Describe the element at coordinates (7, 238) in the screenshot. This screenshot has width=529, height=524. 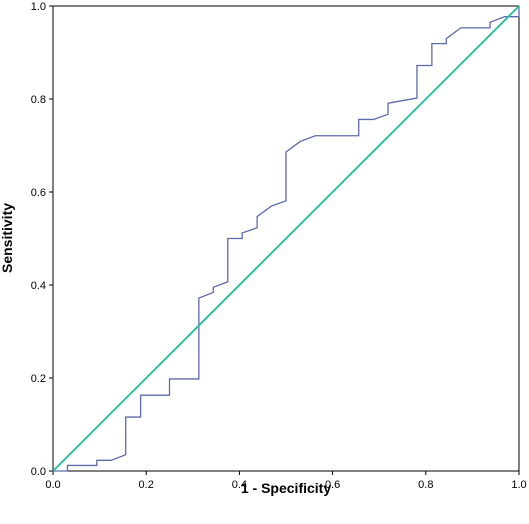
I see `y-axis-title: Sensitivity` at that location.